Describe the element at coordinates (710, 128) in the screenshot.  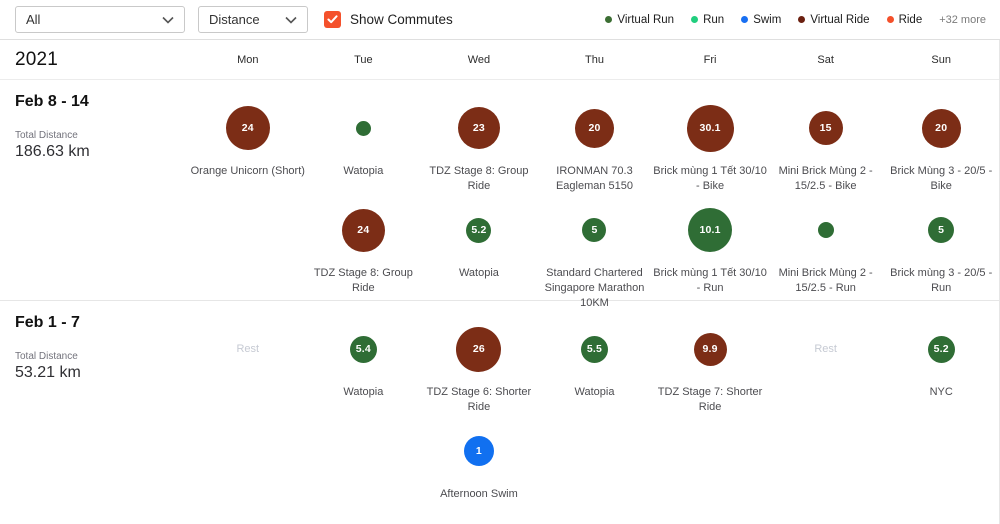
I see `activity-circle: 30.1` at that location.